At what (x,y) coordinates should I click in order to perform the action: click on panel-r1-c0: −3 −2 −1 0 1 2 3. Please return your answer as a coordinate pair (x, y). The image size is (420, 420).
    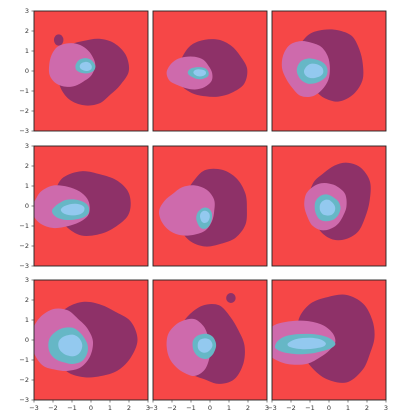
    Looking at the image, I should click on (84, 206).